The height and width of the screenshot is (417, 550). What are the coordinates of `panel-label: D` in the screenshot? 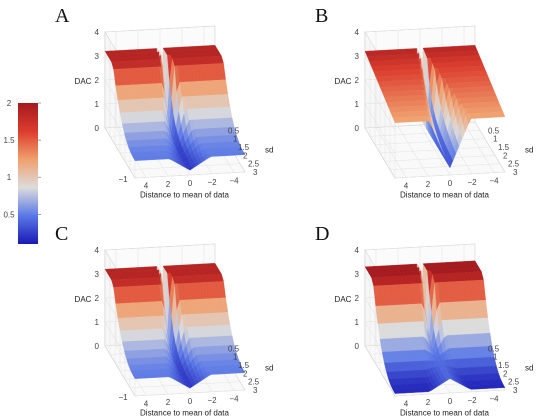 It's located at (322, 234).